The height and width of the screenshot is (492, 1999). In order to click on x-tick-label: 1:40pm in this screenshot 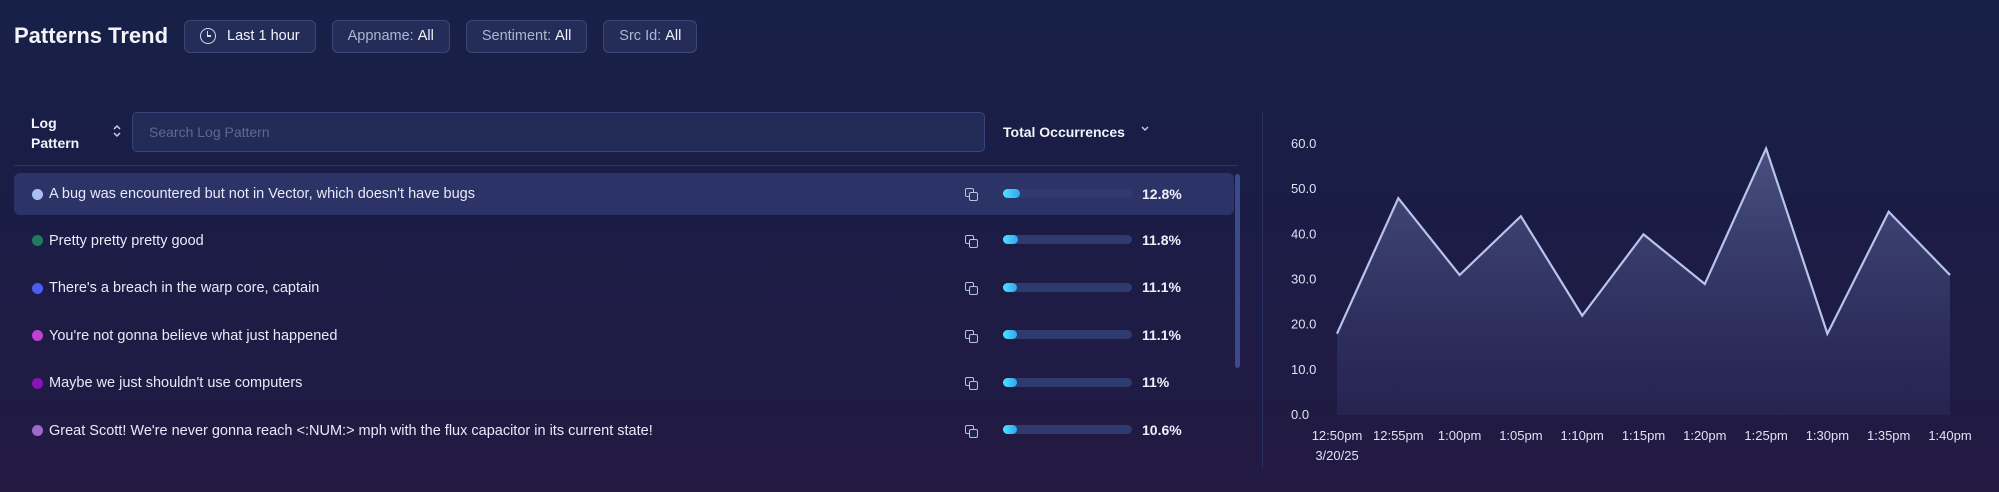, I will do `click(1949, 435)`.